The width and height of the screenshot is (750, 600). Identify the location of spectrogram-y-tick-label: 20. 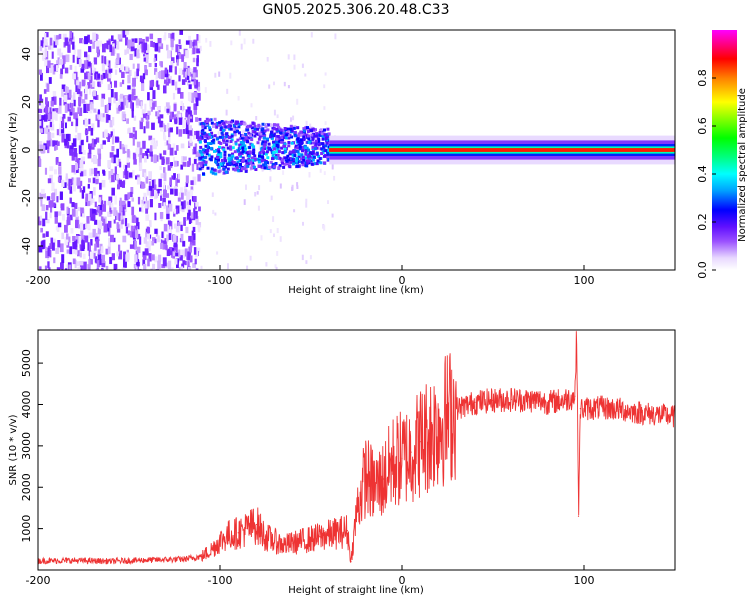
(26, 102).